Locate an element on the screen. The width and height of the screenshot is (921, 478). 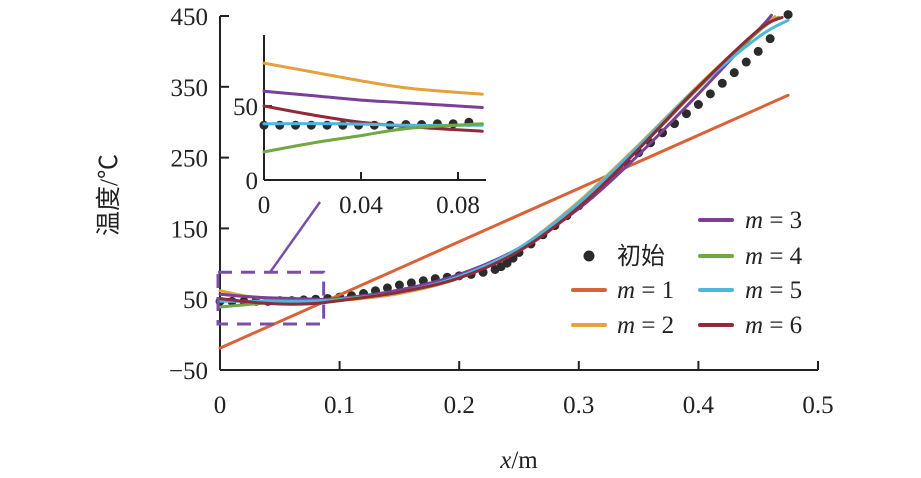
legend-label: m = 4 is located at coordinates (774, 256).